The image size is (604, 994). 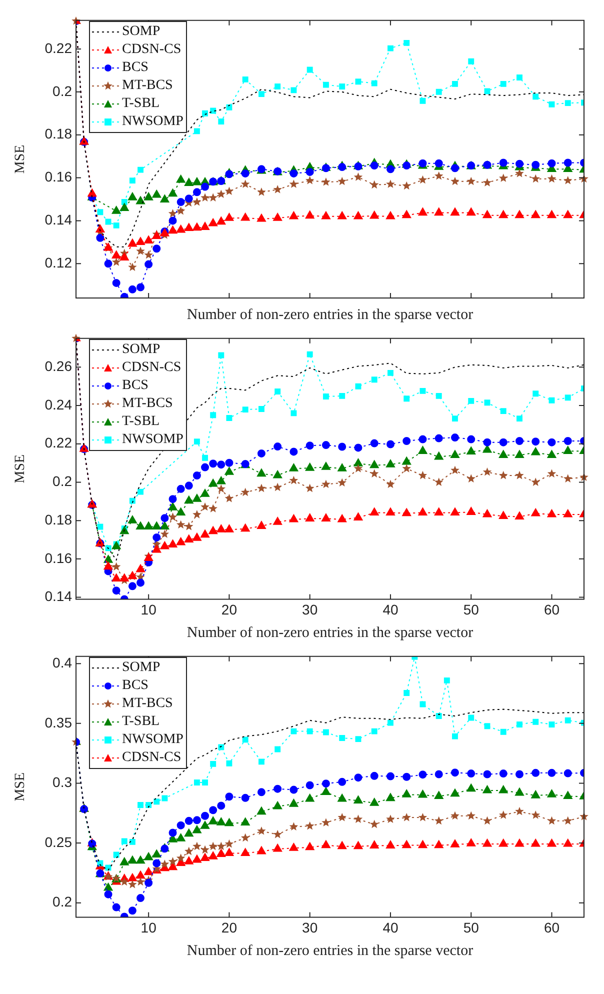 What do you see at coordinates (58, 722) in the screenshot?
I see `y-tick-label: 0.35` at bounding box center [58, 722].